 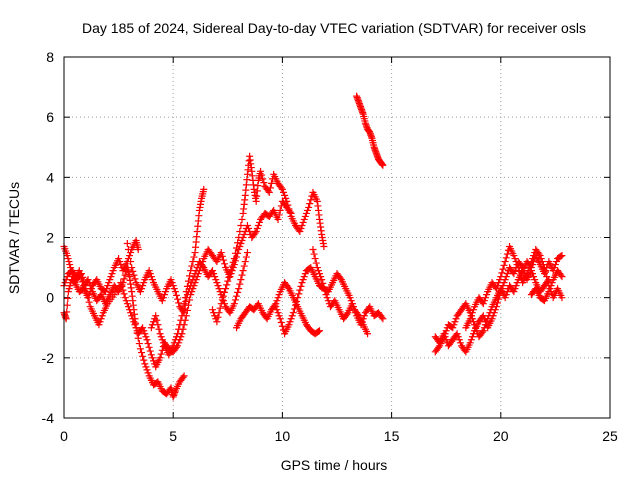 I want to click on series-sat-l, so click(x=498, y=304).